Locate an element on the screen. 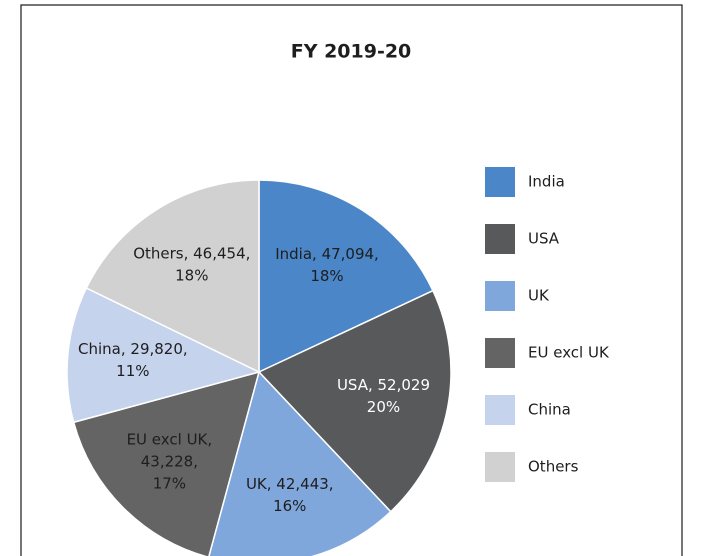 The height and width of the screenshot is (556, 703). legend-label: USA is located at coordinates (544, 239).